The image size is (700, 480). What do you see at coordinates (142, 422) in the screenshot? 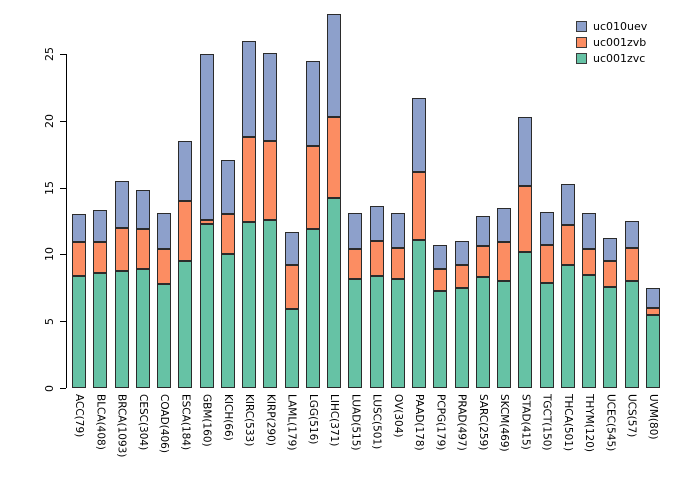
I see `x-tick-label: CESC(304)` at bounding box center [142, 422].